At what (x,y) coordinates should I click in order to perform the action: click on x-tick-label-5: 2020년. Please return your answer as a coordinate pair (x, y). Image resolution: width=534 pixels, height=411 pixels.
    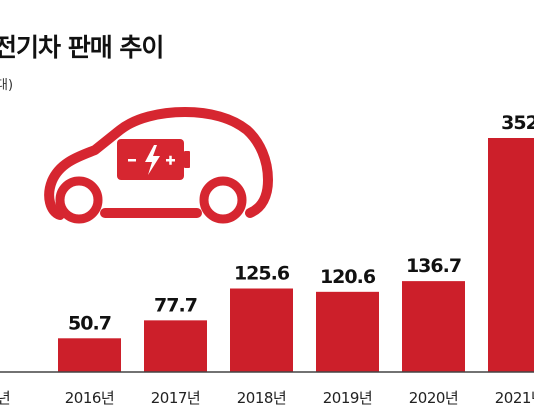
    Looking at the image, I should click on (433, 398).